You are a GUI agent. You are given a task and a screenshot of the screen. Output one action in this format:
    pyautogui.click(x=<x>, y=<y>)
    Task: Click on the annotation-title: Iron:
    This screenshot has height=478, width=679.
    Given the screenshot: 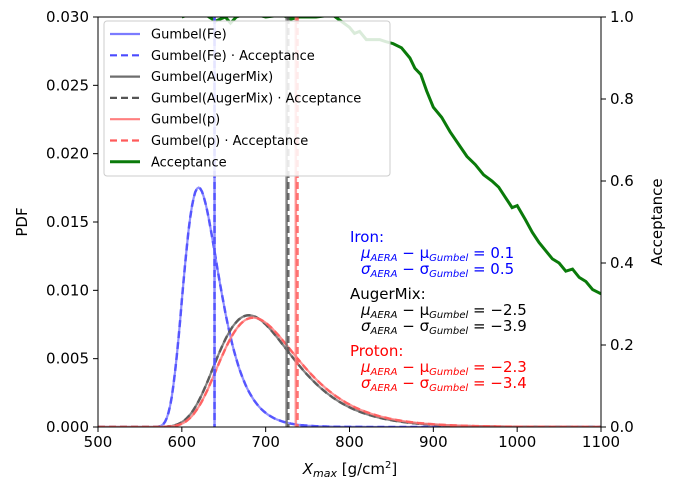 What is the action you would take?
    pyautogui.click(x=367, y=237)
    